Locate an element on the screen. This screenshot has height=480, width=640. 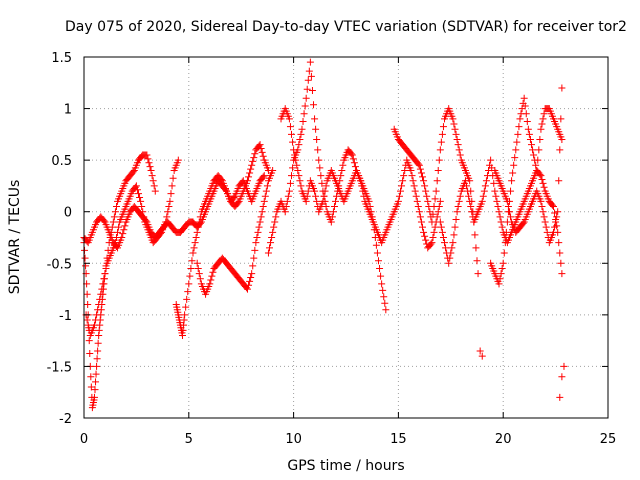
y-tick-label: -1.5 is located at coordinates (59, 367).